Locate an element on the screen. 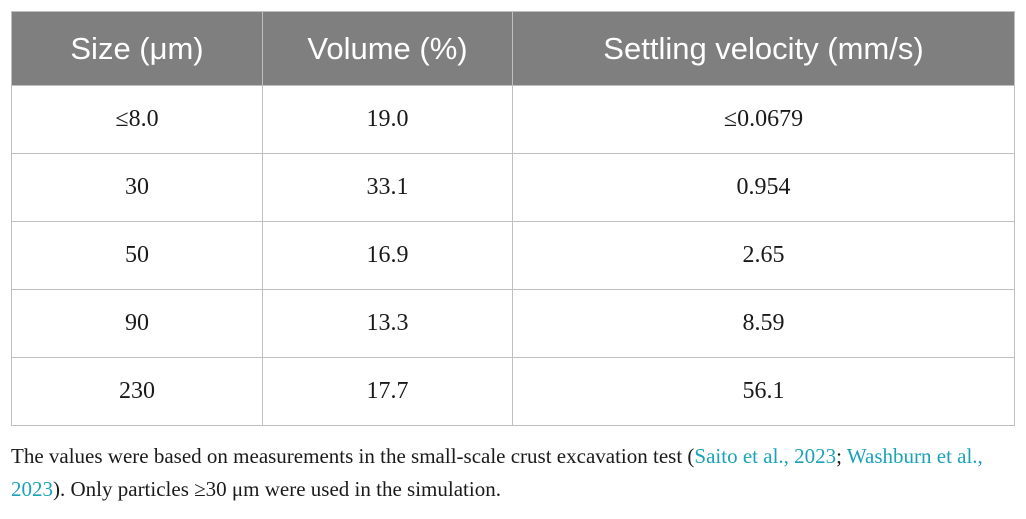 This screenshot has height=519, width=1026. cell-volume: 17.7 is located at coordinates (387, 391).